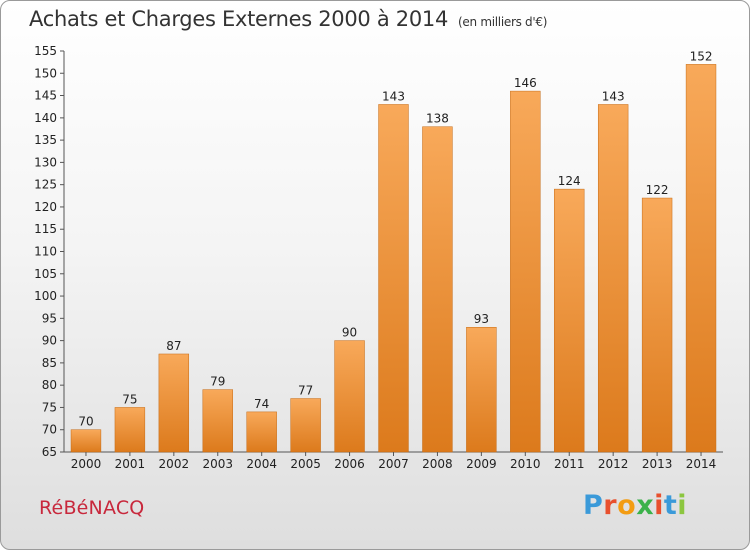 This screenshot has width=750, height=550. Describe the element at coordinates (217, 421) in the screenshot. I see `bar-2003` at that location.